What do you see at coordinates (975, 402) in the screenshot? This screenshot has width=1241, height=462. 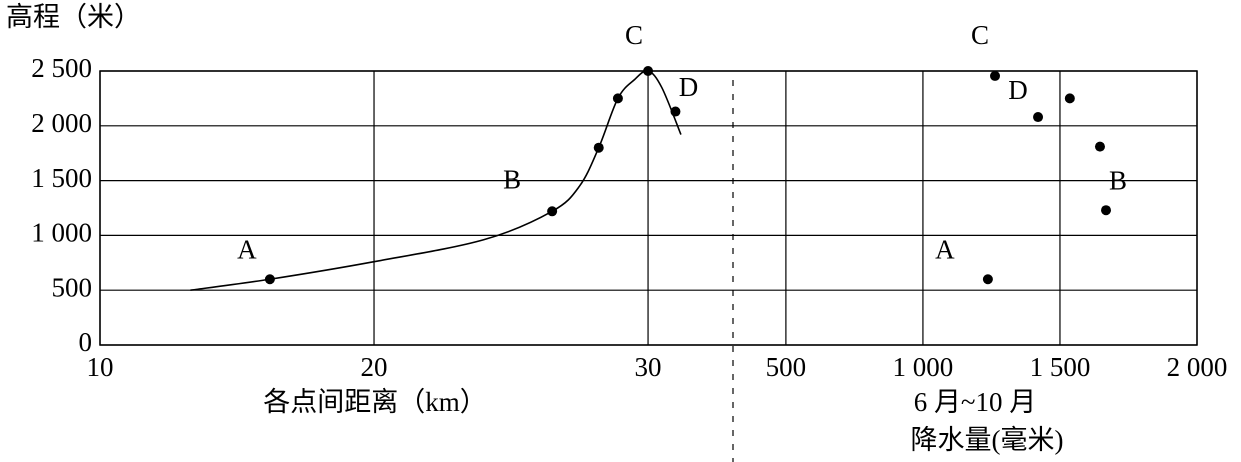 I see `x-axis-title: 6 月~10 月` at bounding box center [975, 402].